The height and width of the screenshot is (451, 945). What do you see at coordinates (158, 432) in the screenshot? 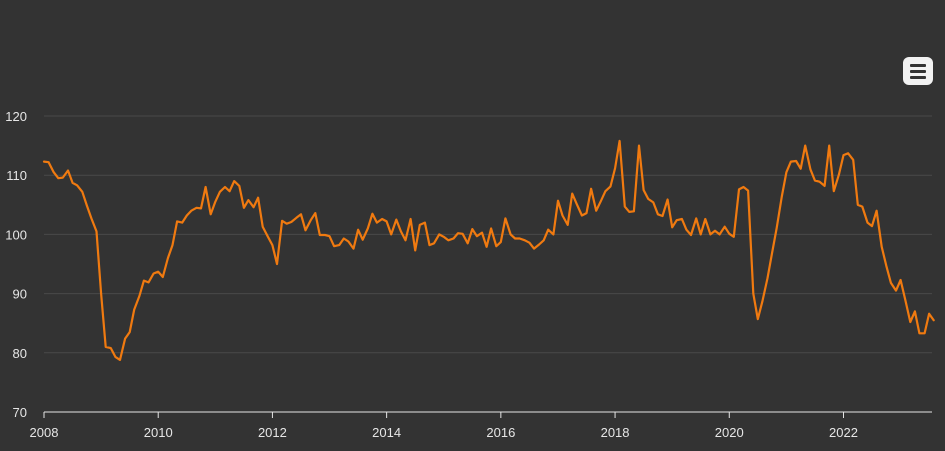
I see `x-tick-label-2010: 2010` at bounding box center [158, 432].